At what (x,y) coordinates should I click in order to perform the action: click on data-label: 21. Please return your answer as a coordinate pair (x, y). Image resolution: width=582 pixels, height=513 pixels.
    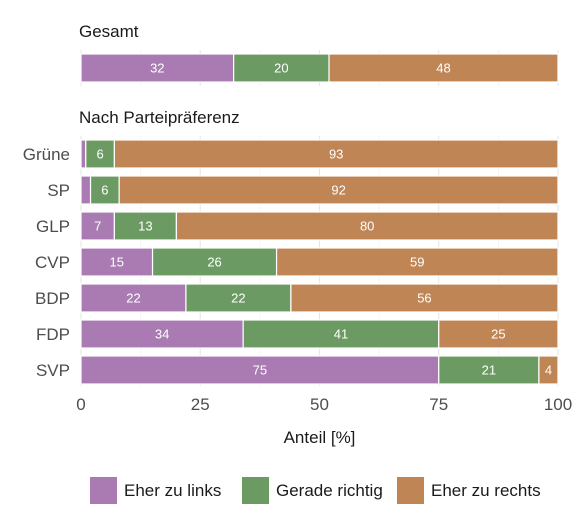
    Looking at the image, I should click on (489, 370).